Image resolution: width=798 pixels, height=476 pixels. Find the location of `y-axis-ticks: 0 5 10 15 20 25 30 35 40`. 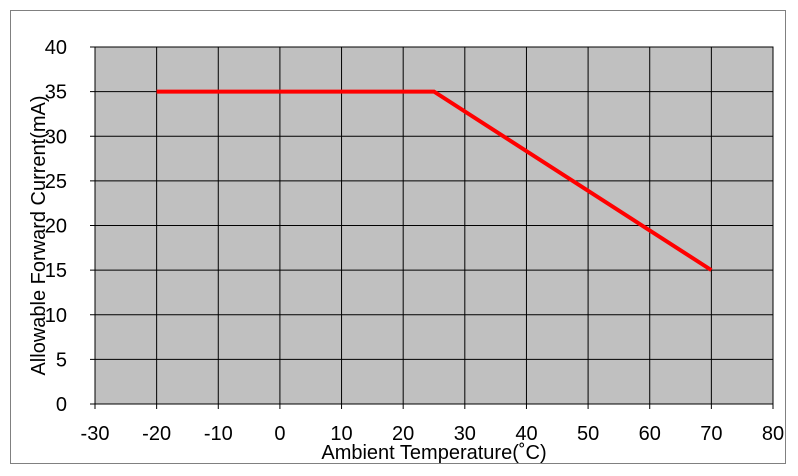

y-axis-ticks: 0 5 10 15 20 25 30 35 40 is located at coordinates (70, 226).